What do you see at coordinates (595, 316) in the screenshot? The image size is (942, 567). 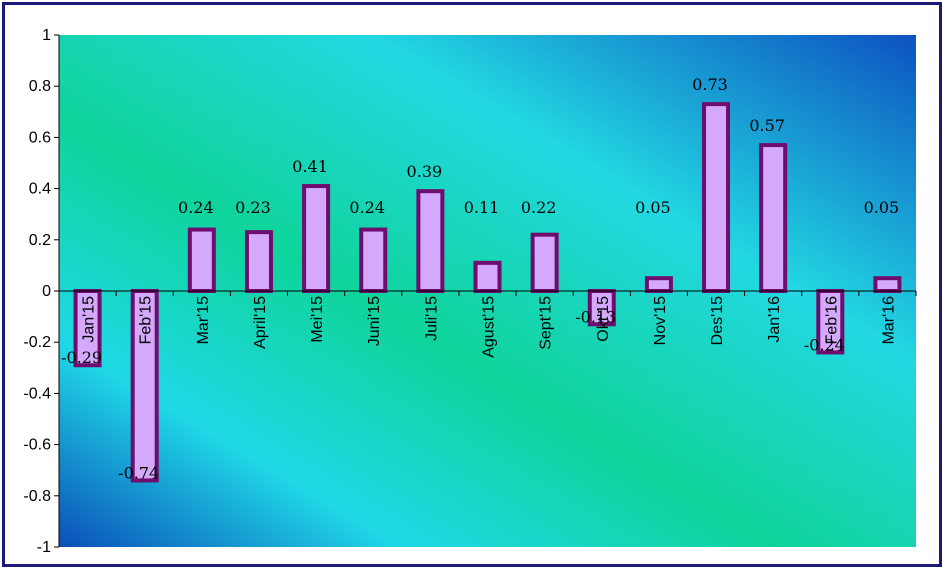 I see `data-label: -0.13` at bounding box center [595, 316].